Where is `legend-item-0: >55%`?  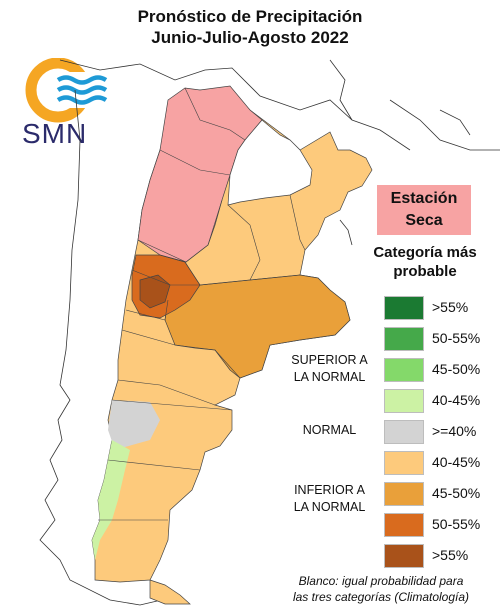
legend-item-0: >55% is located at coordinates (442, 308).